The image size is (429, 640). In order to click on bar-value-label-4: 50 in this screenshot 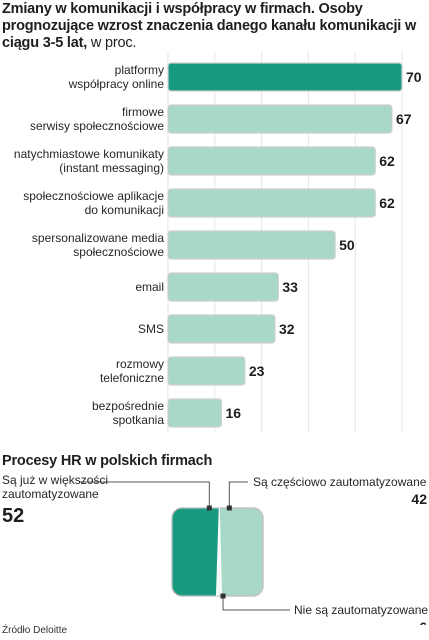, I will do `click(347, 245)`.